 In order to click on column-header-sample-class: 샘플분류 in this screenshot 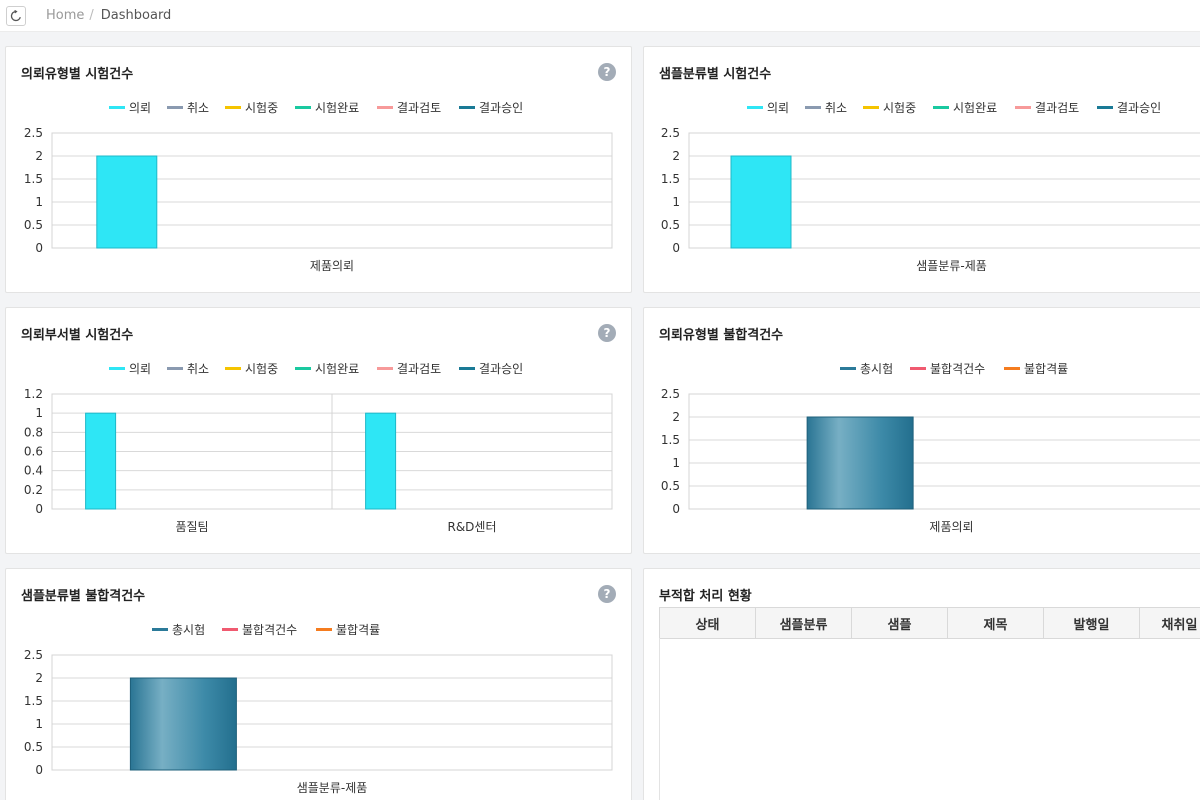, I will do `click(803, 623)`.